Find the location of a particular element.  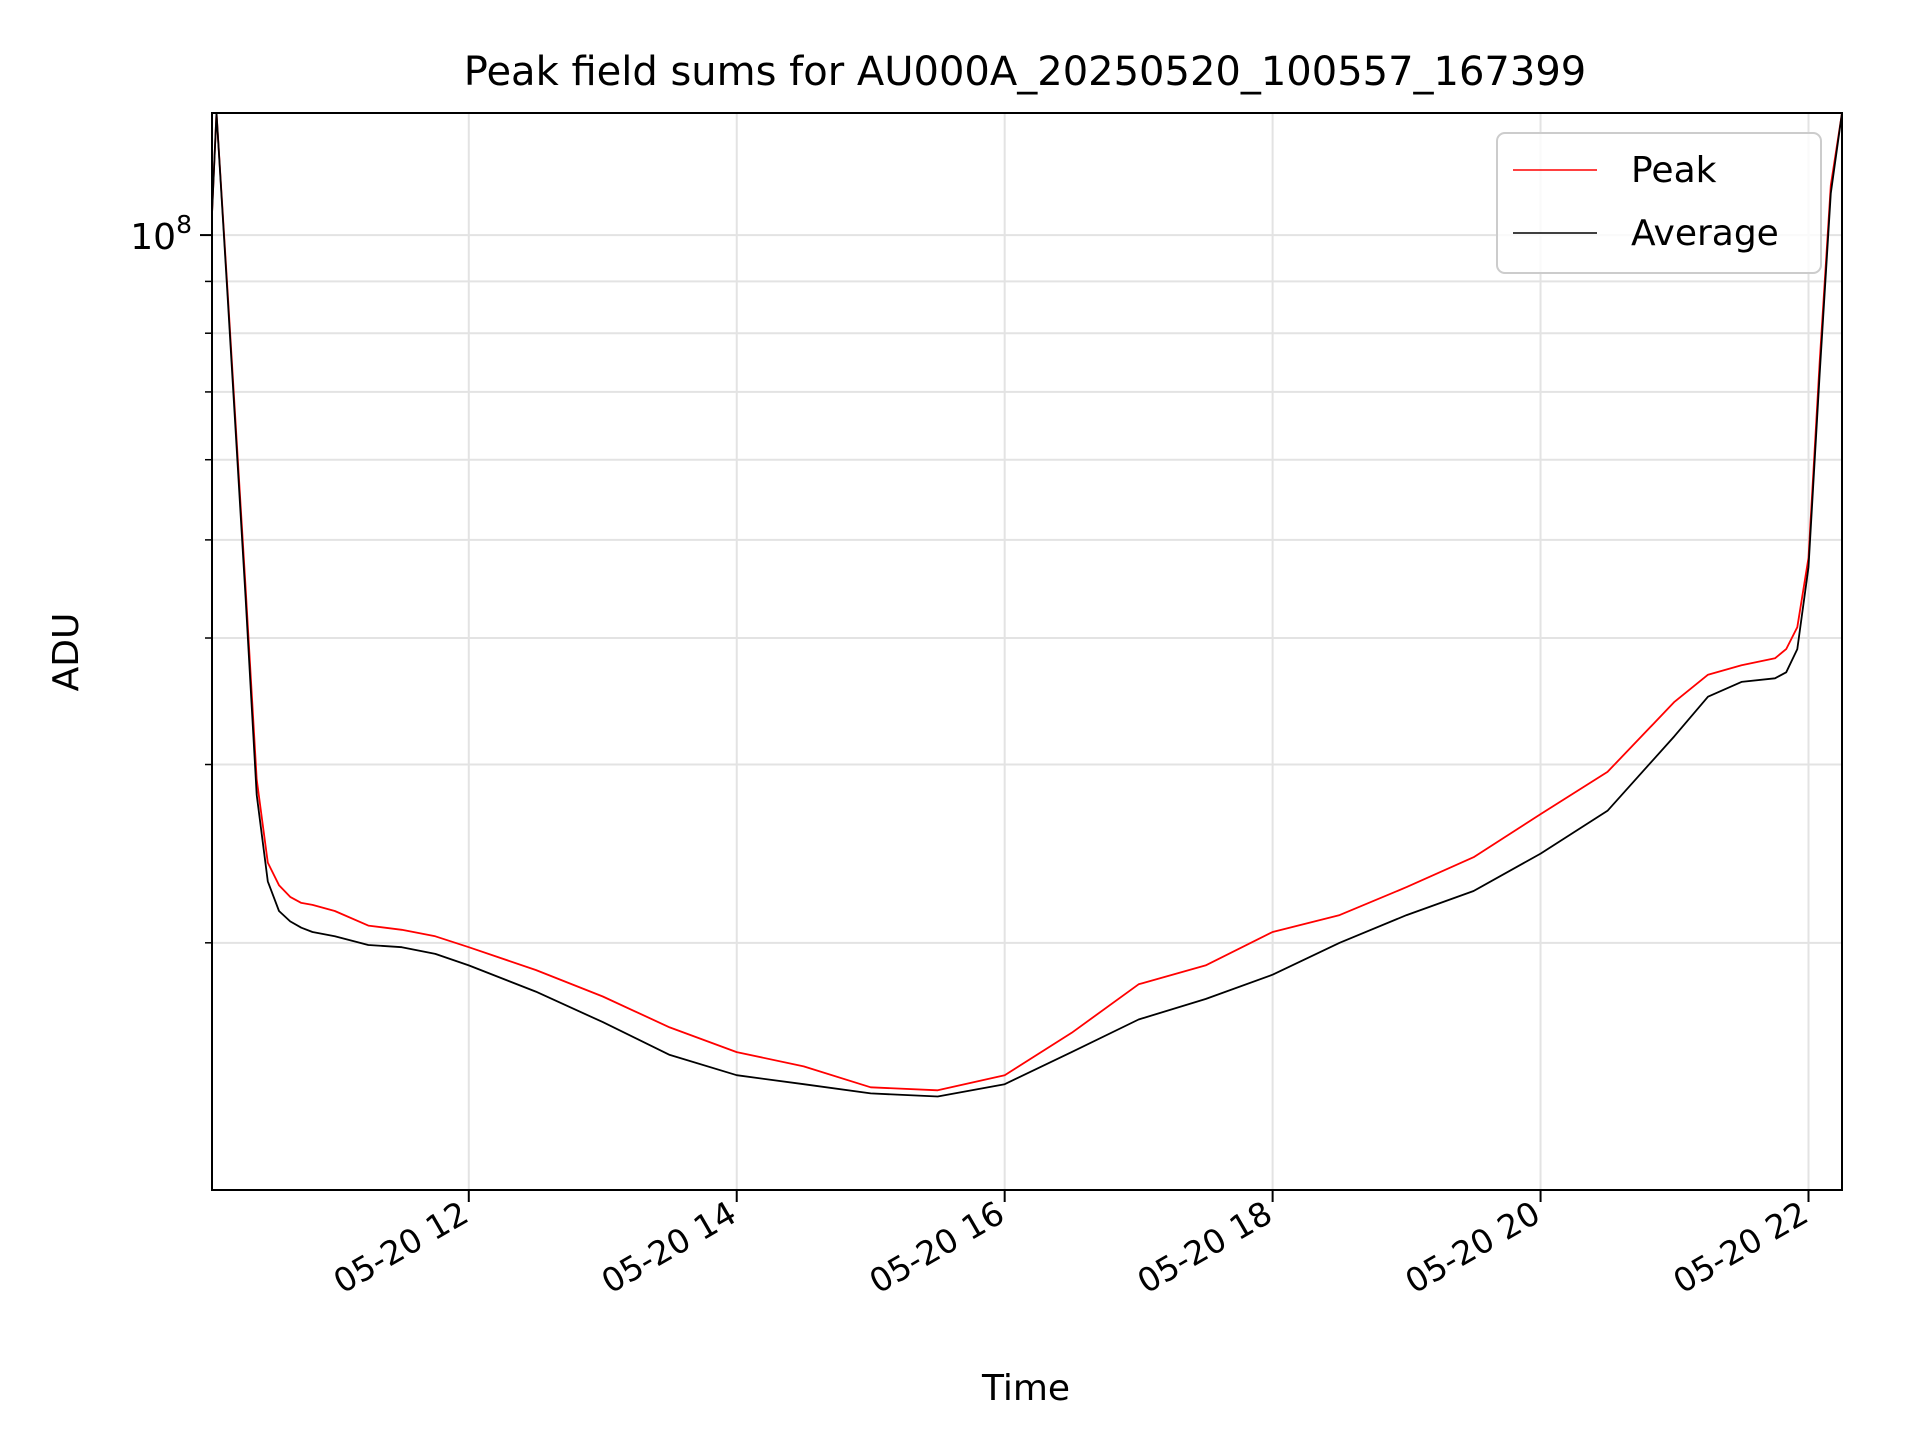

legend-box is located at coordinates (1659, 203).